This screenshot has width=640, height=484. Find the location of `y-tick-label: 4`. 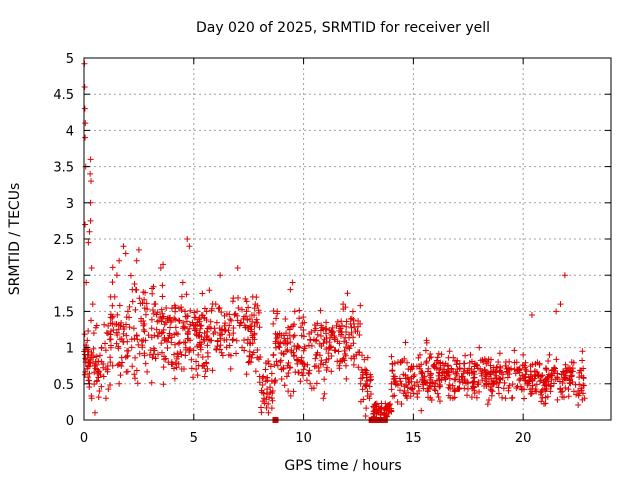

y-tick-label: 4 is located at coordinates (70, 131).